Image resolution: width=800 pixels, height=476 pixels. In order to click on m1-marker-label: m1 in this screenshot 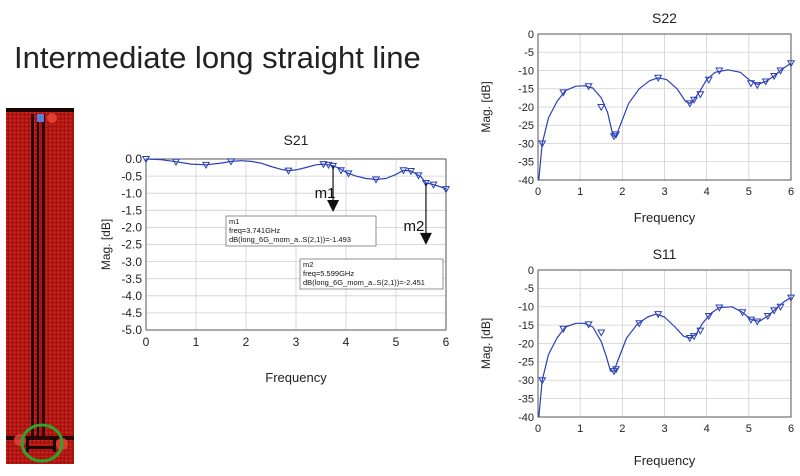, I will do `click(325, 193)`.